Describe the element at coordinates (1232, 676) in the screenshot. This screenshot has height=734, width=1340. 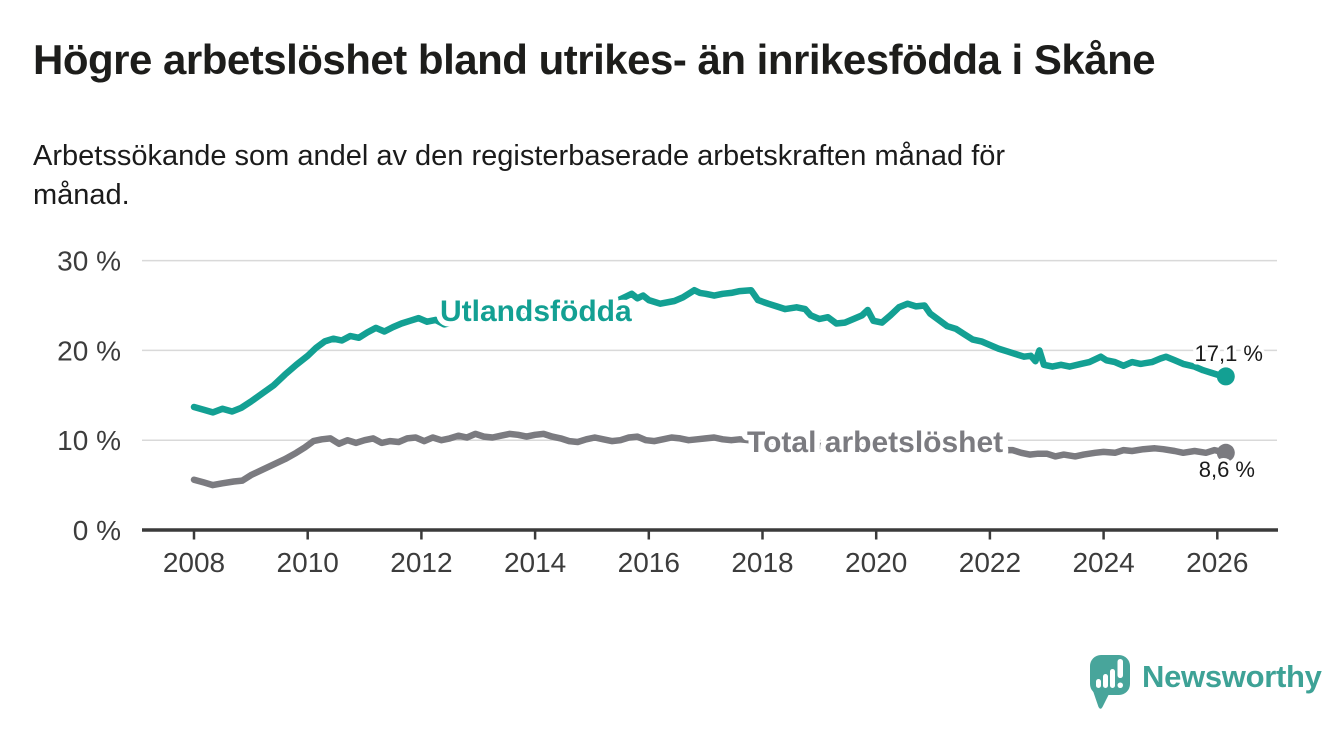
I see `logo-wordmark: Newsworthy` at that location.